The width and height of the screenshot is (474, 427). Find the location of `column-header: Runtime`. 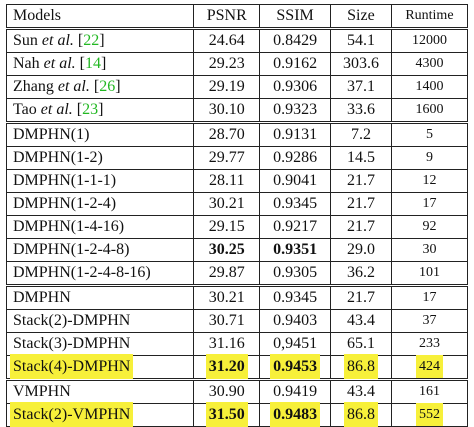

column-header: Runtime is located at coordinates (429, 16).